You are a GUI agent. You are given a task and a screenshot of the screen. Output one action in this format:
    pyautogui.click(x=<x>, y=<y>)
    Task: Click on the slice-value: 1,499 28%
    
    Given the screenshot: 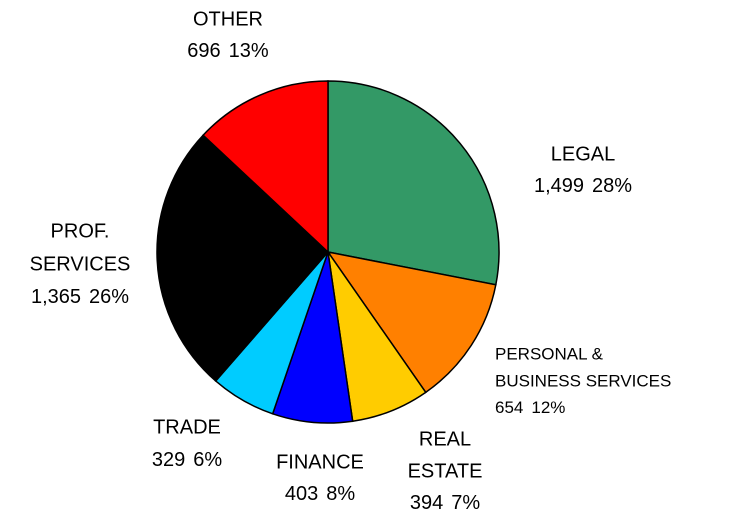 What is the action you would take?
    pyautogui.click(x=583, y=186)
    